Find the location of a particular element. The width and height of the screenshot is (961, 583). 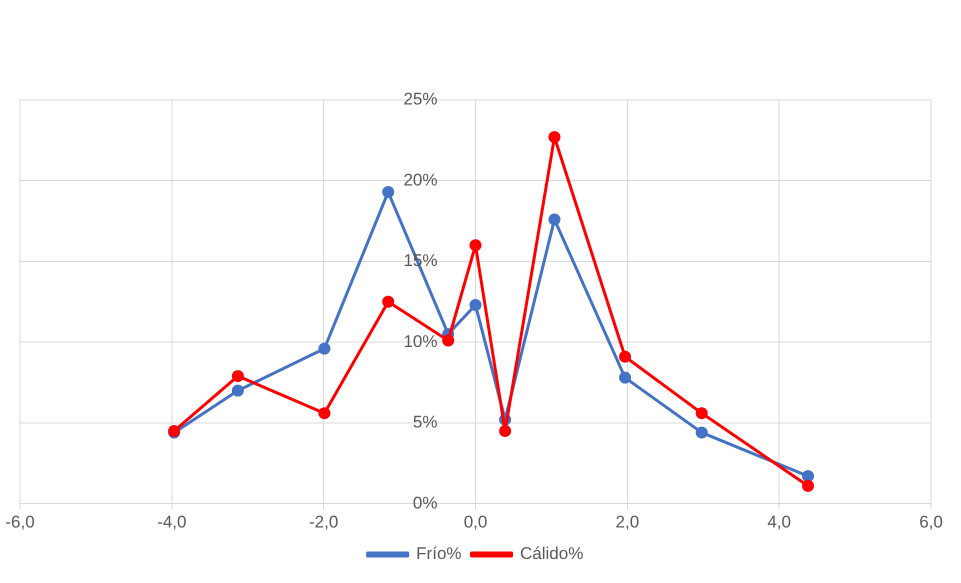

x-tick-label: -6,0 is located at coordinates (20, 522).